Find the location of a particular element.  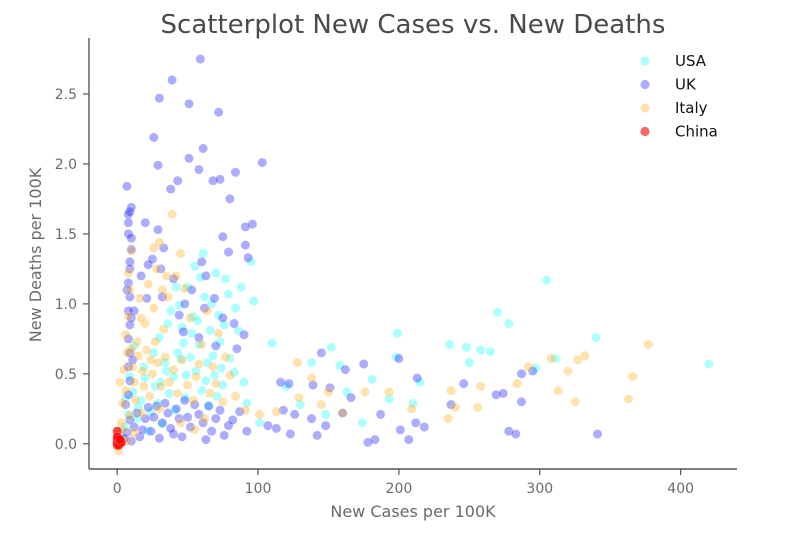

legend-marker-usa is located at coordinates (645, 61).